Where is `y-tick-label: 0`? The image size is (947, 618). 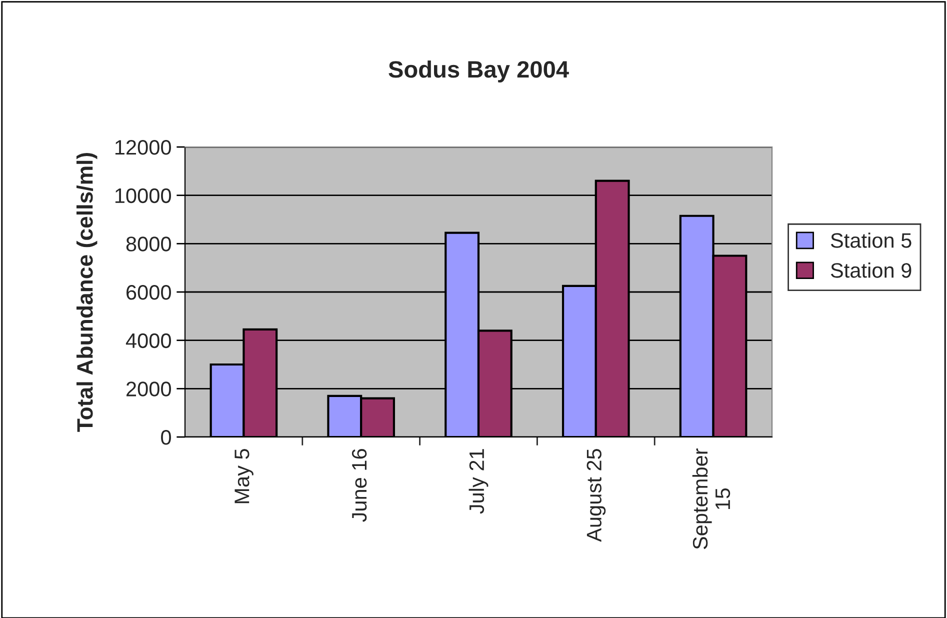
y-tick-label: 0 is located at coordinates (166, 437).